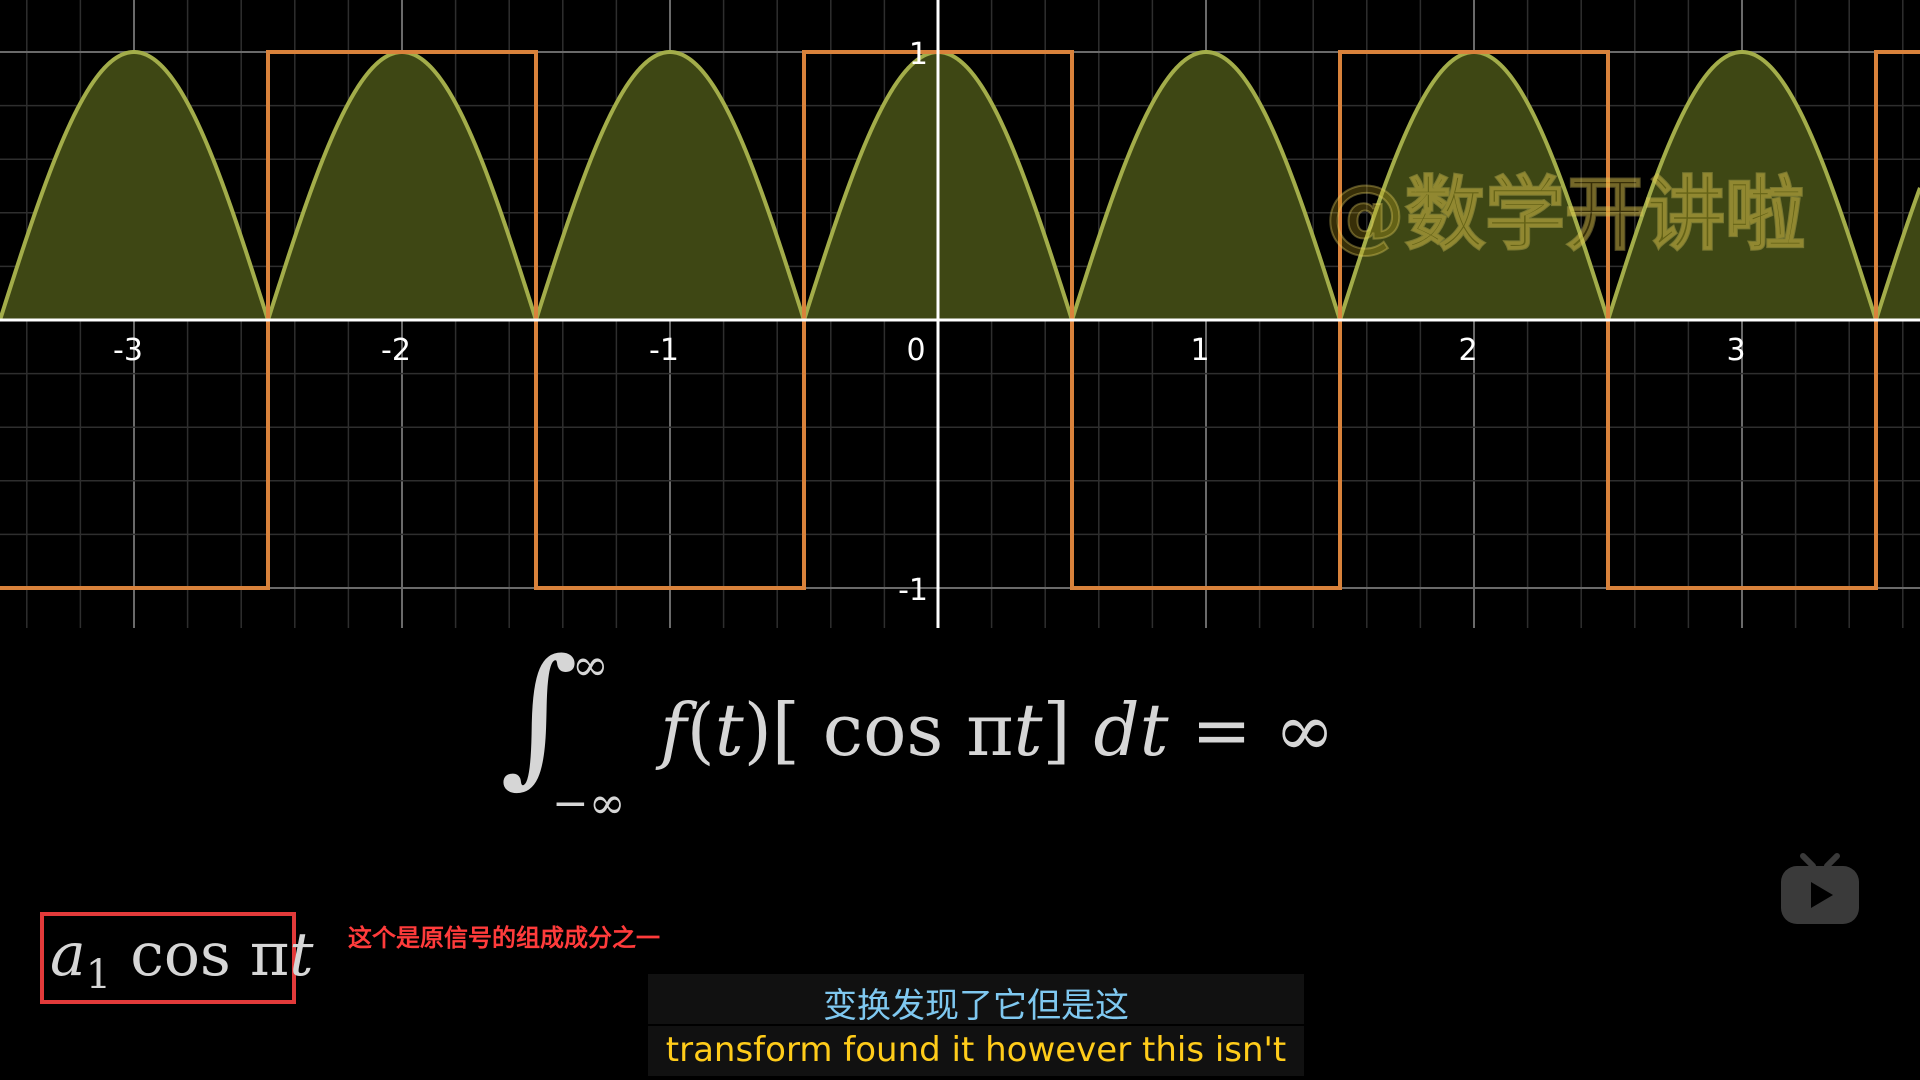 The height and width of the screenshot is (1080, 1920). I want to click on formula-equals-infinity: = ∞, so click(1251, 730).